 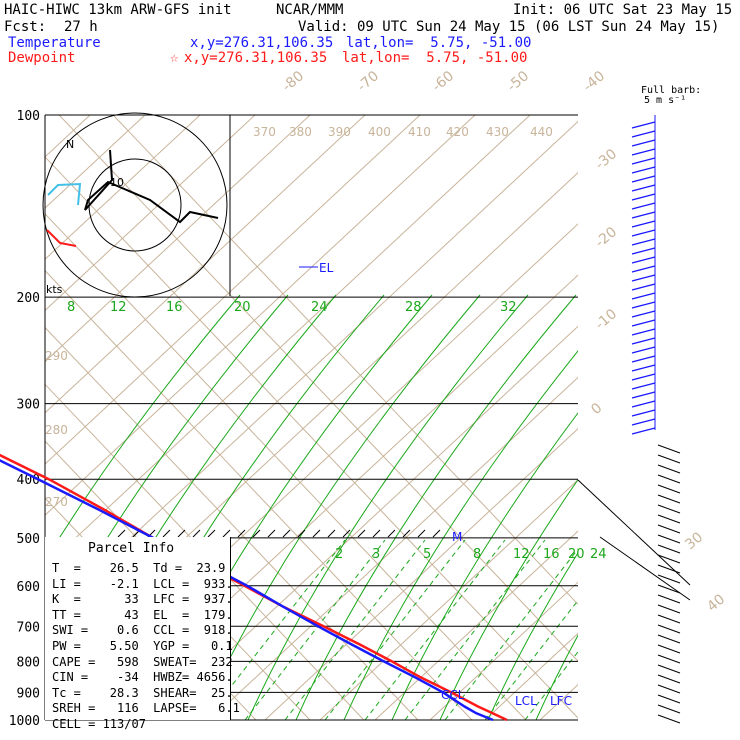 I want to click on hodograph-trace-surface, so click(x=61, y=238).